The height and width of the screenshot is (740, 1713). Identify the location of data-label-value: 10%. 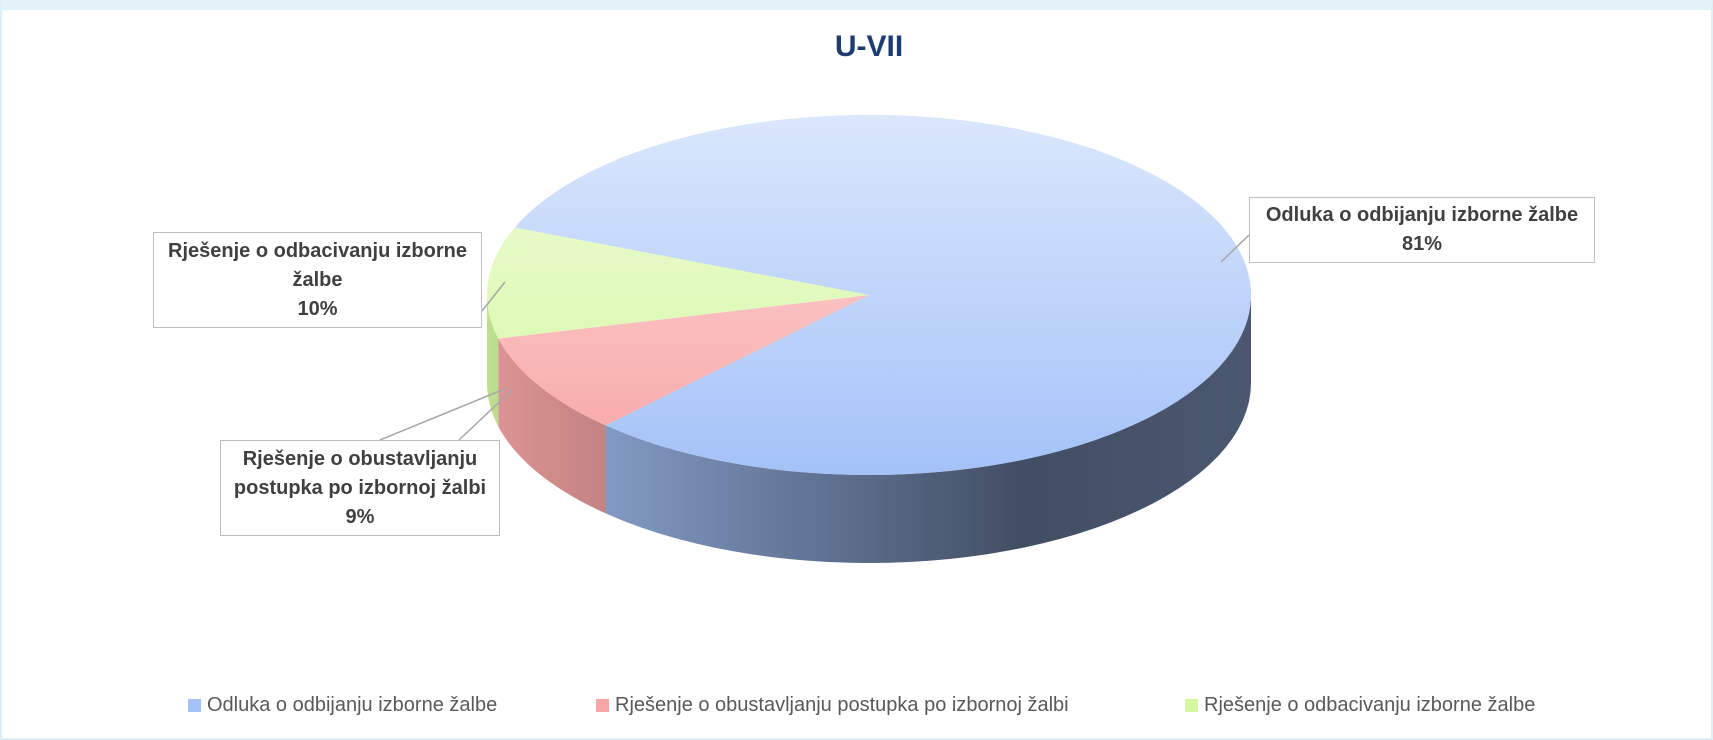
(317, 308).